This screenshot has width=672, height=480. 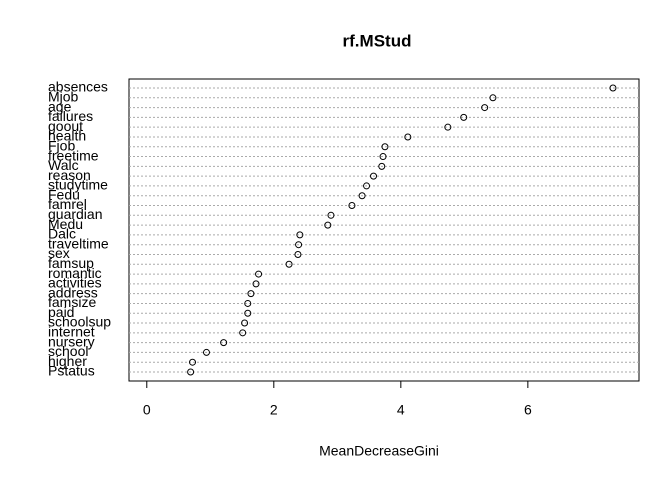 I want to click on x-tick-label: 6, so click(x=528, y=410).